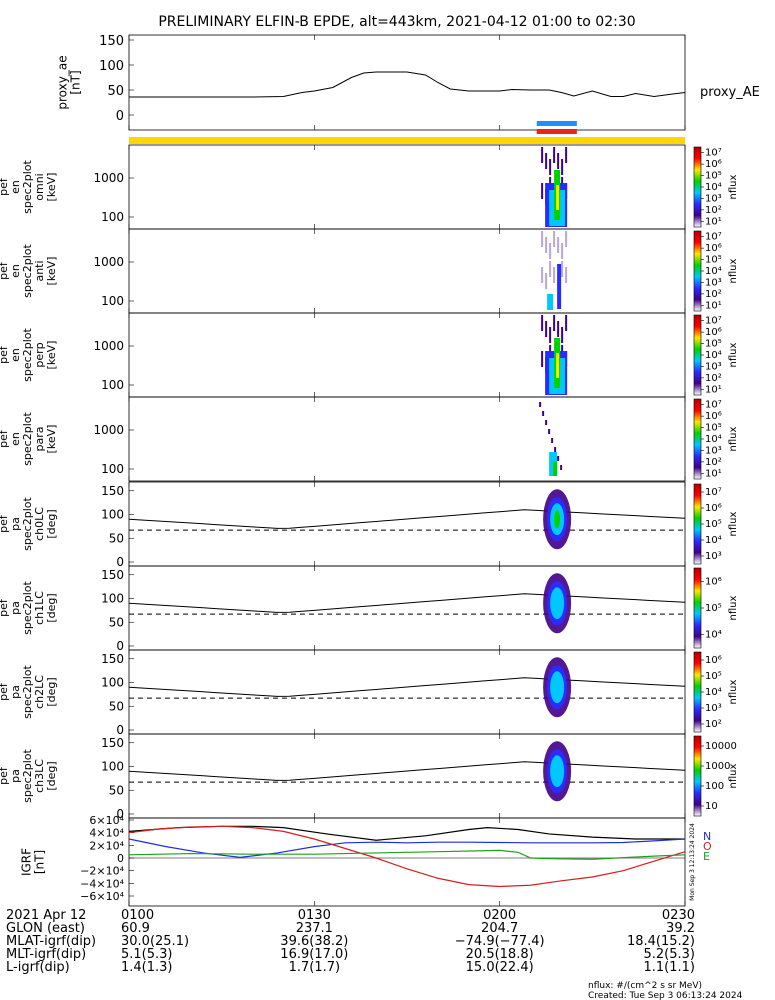  Describe the element at coordinates (15, 776) in the screenshot. I see `pitch-ylabel-3-line: pa` at that location.